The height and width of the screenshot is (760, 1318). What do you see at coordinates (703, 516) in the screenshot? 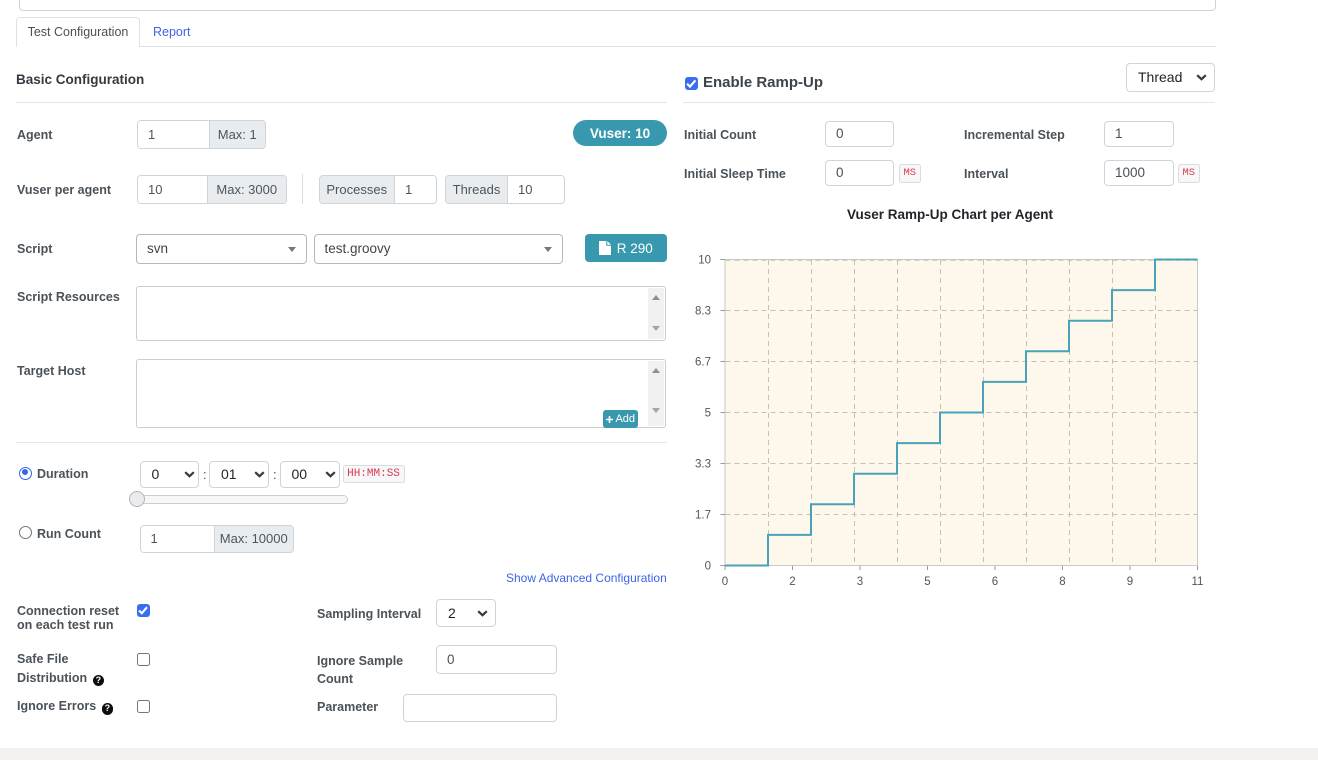
I see `svg-text: 1.7` at bounding box center [703, 516].